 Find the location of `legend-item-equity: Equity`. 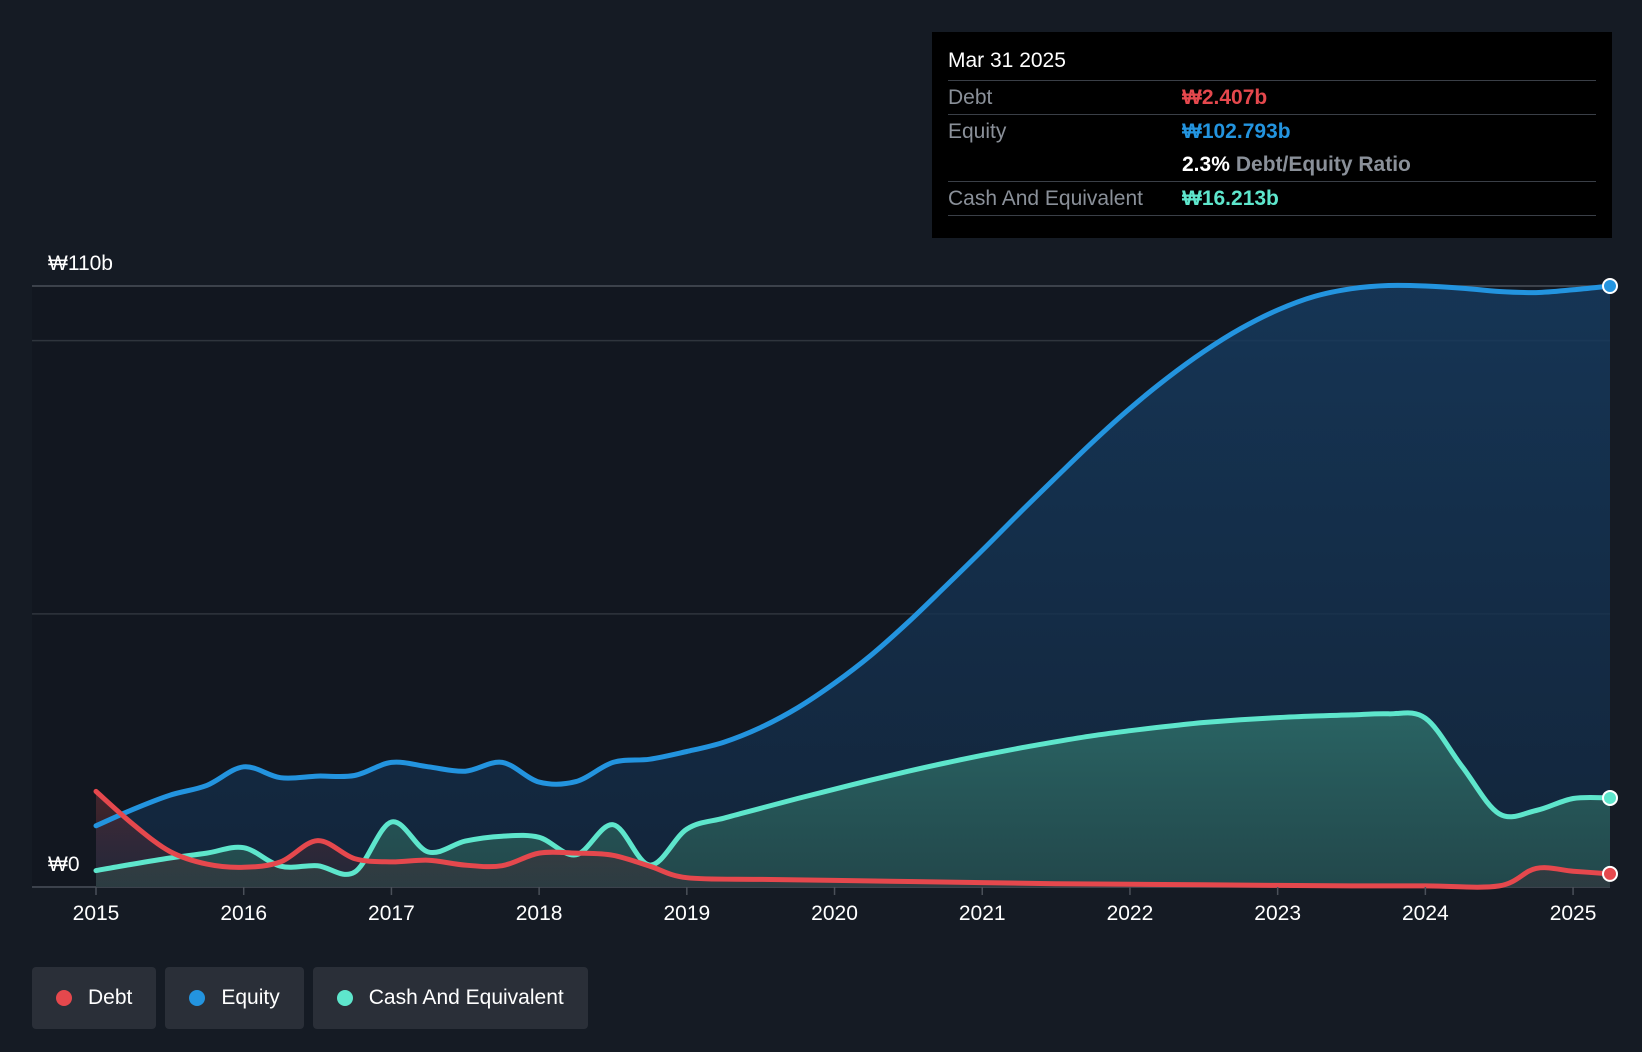

legend-item-equity: Equity is located at coordinates (234, 998).